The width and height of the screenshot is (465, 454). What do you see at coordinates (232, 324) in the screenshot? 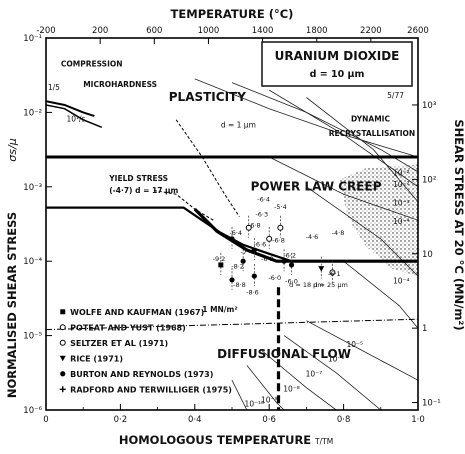
I see `boundary-mn-line` at bounding box center [232, 324].